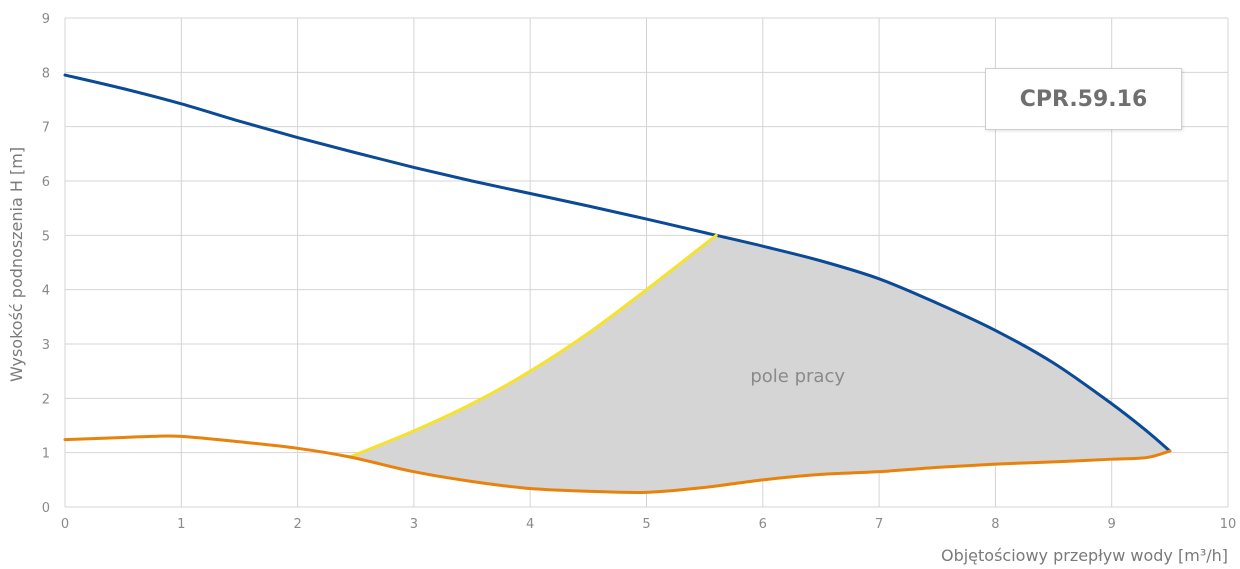 The image size is (1240, 569). I want to click on x-tick-labels: 0 1 2 3 4 5 6 7 8 9 10, so click(648, 524).